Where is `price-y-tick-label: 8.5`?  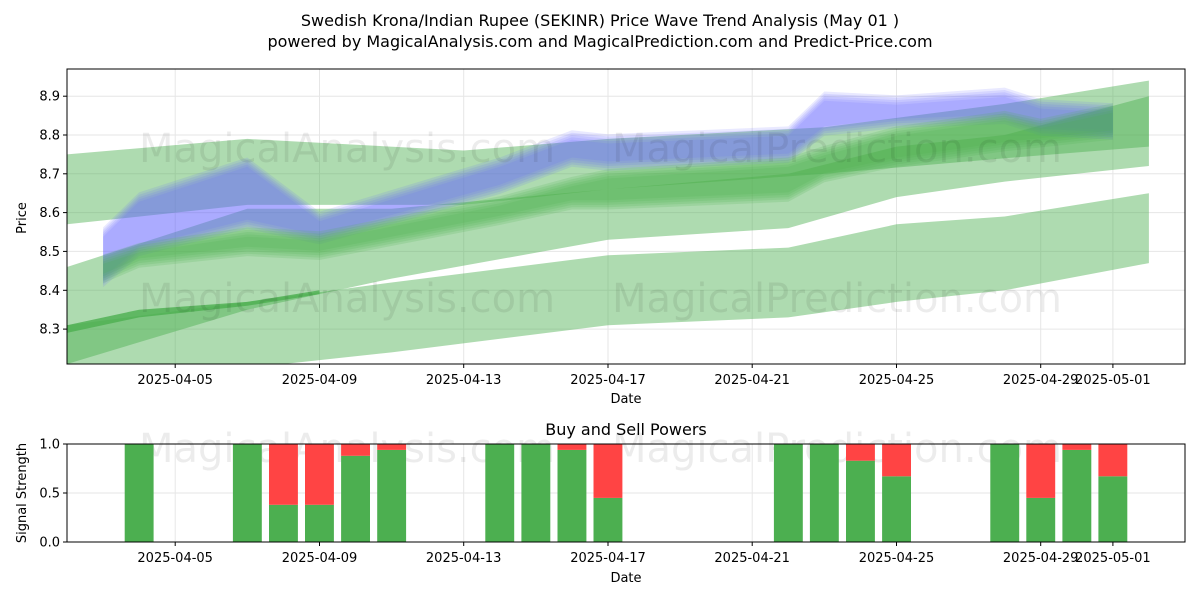 price-y-tick-label: 8.5 is located at coordinates (49, 252).